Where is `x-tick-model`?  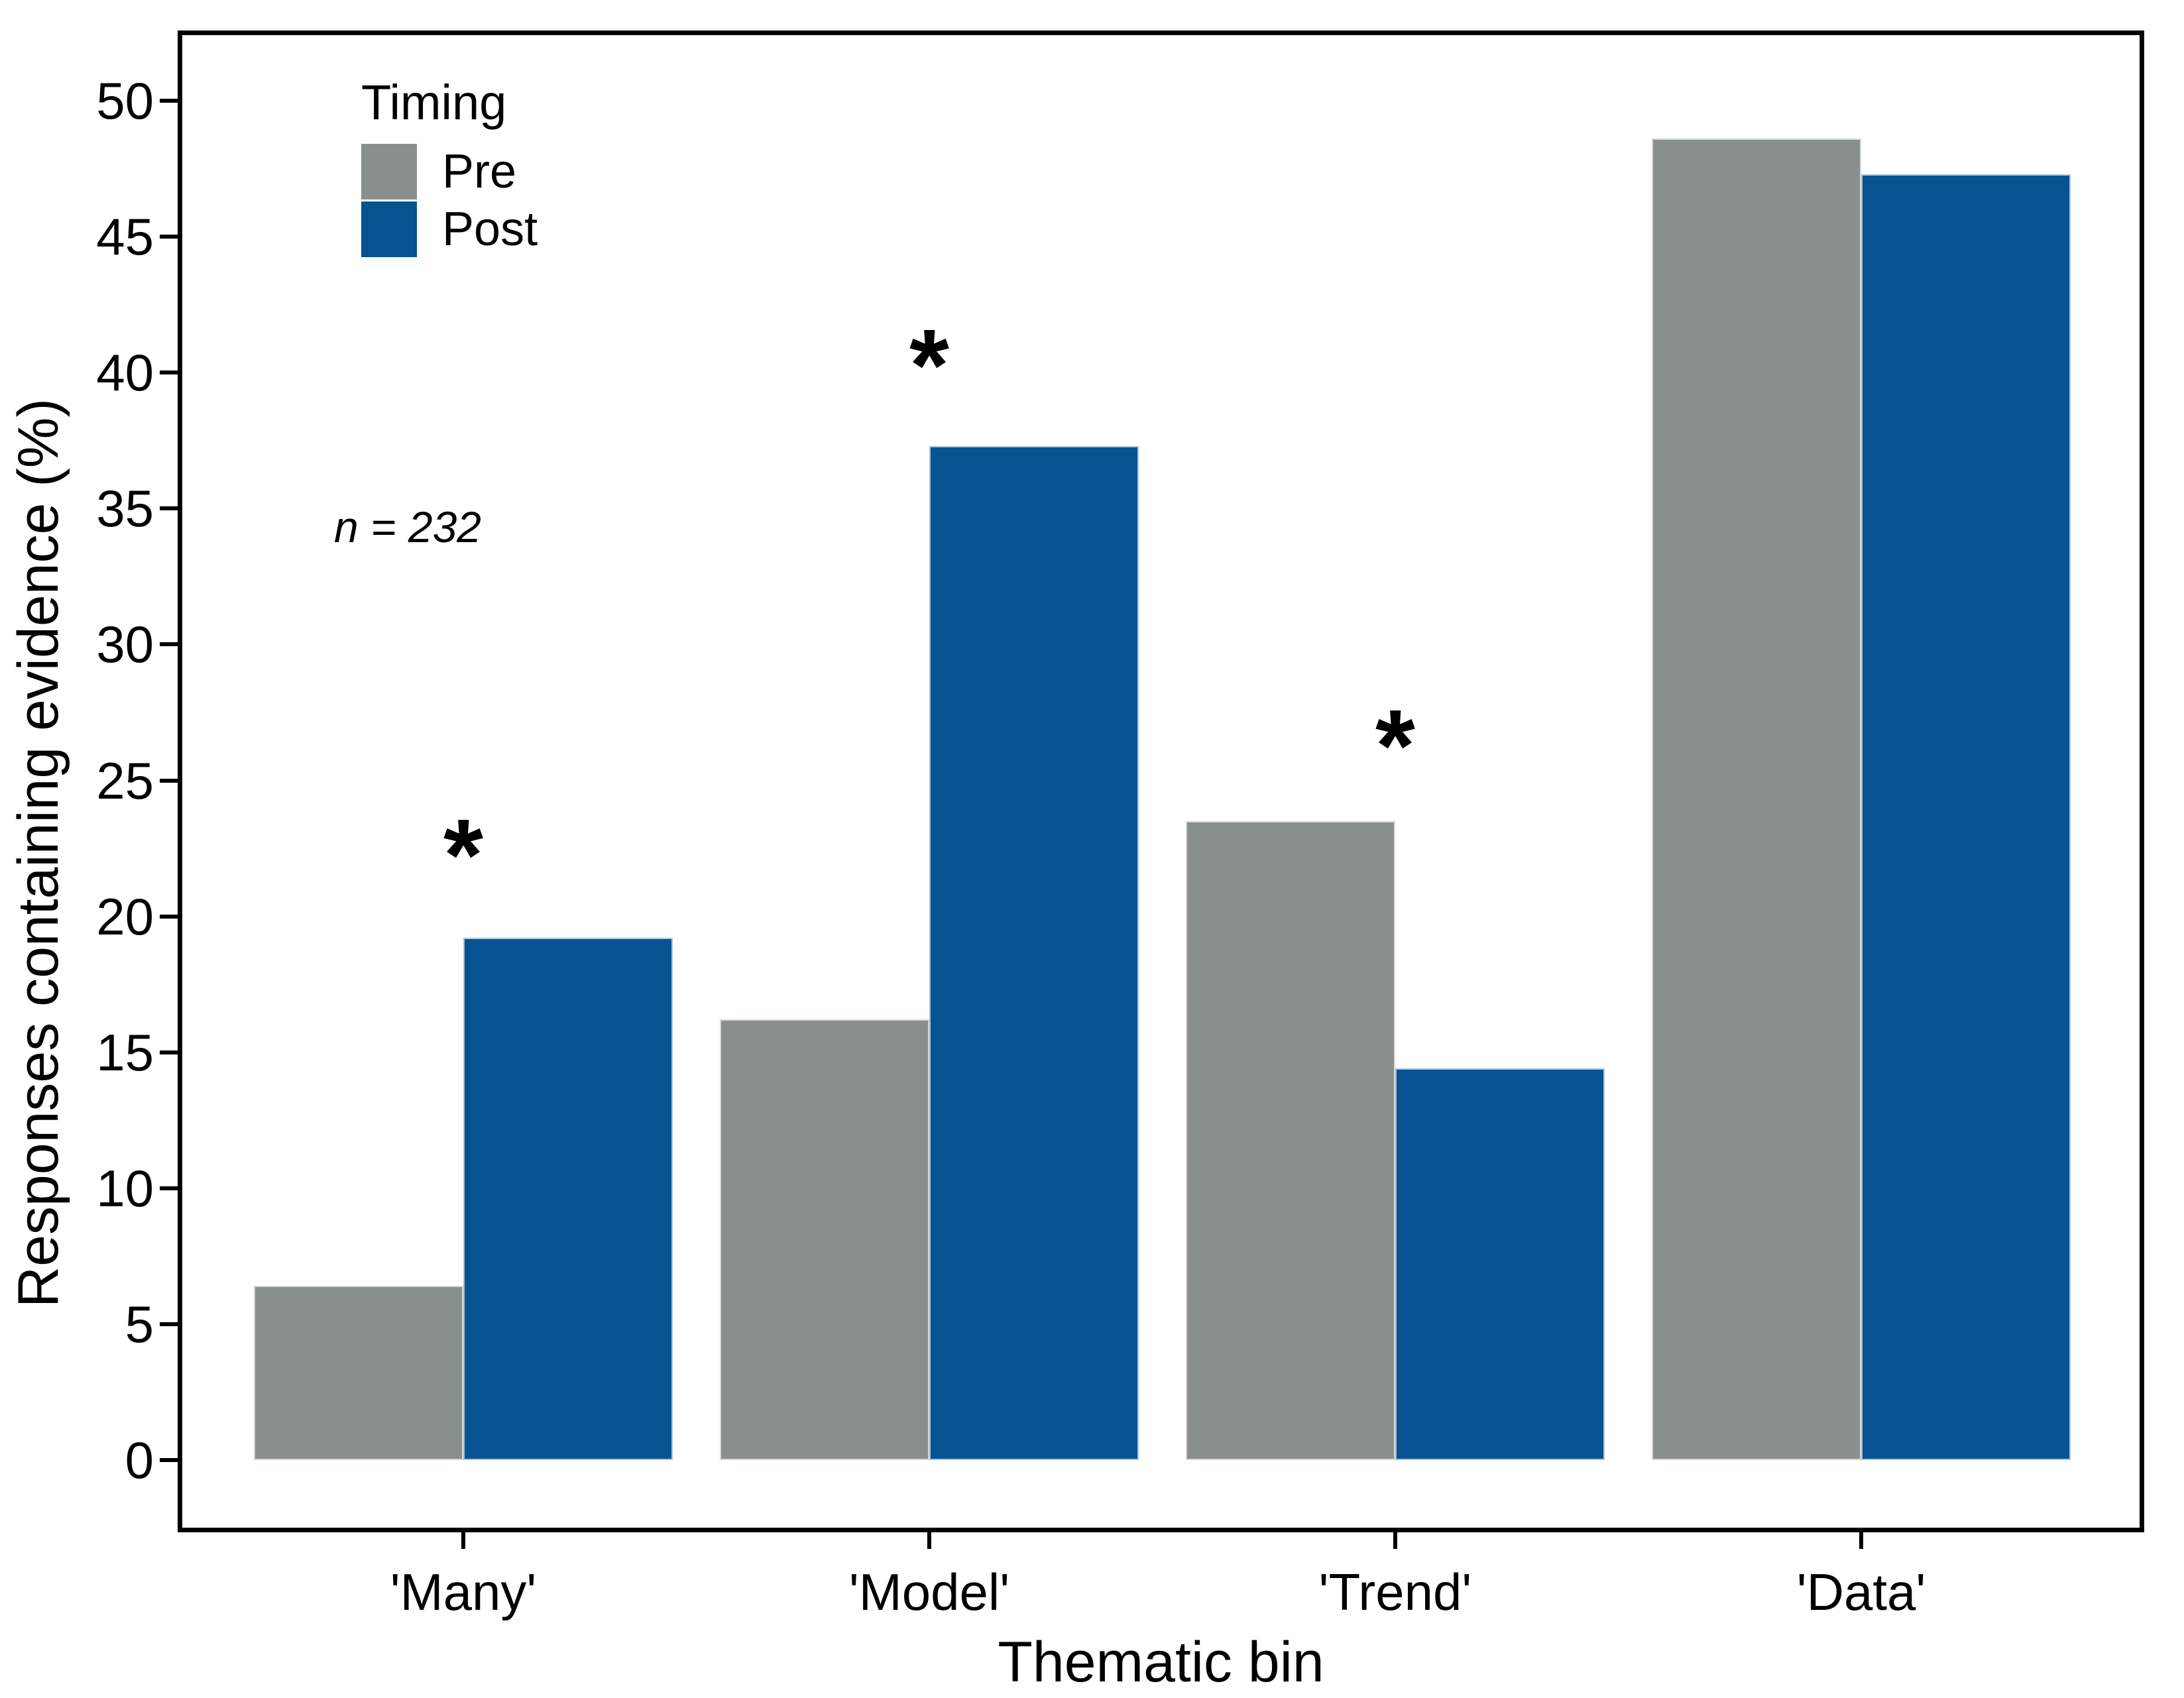 x-tick-model is located at coordinates (929, 1539).